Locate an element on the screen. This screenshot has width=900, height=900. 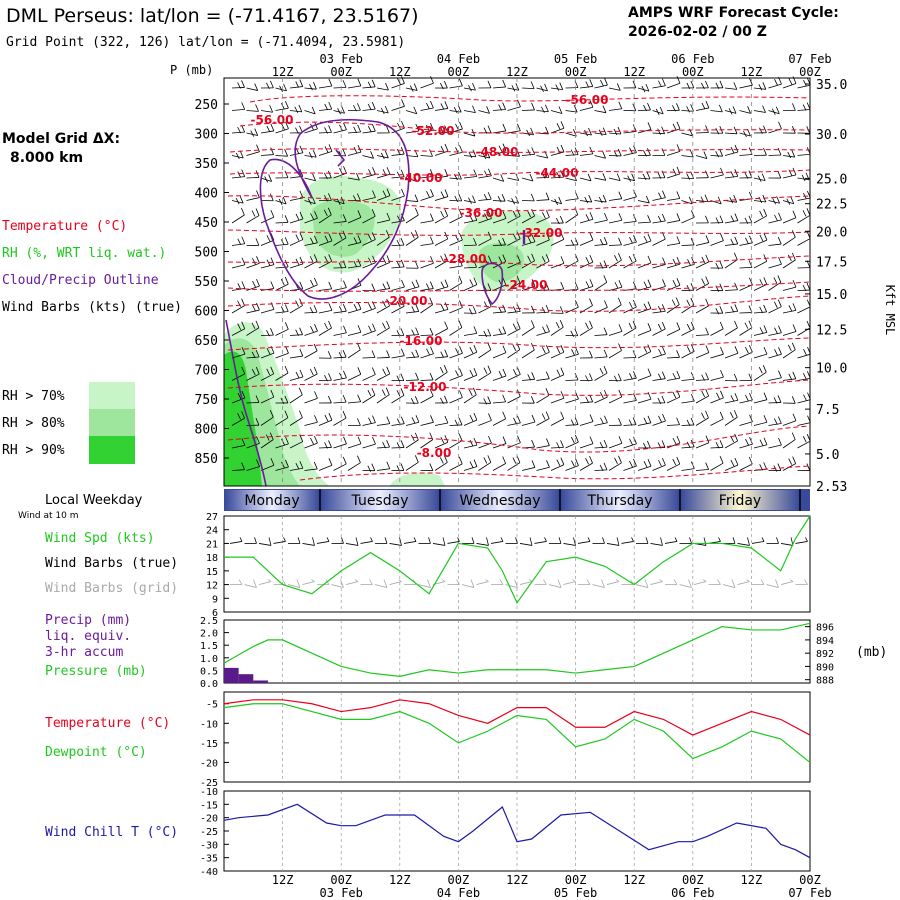
y_ticks-tick-label: -10 is located at coordinates (209, 792).